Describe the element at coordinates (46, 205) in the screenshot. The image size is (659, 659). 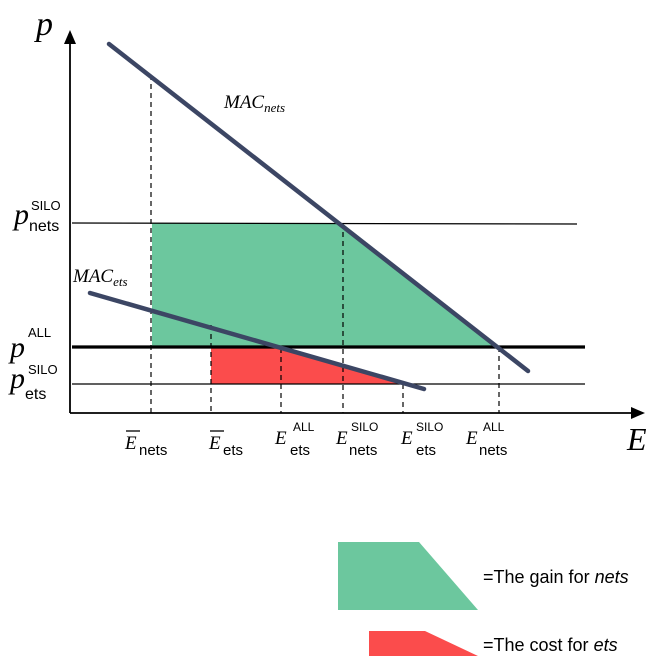
I see `p-nets-silo-sup: SILO` at that location.